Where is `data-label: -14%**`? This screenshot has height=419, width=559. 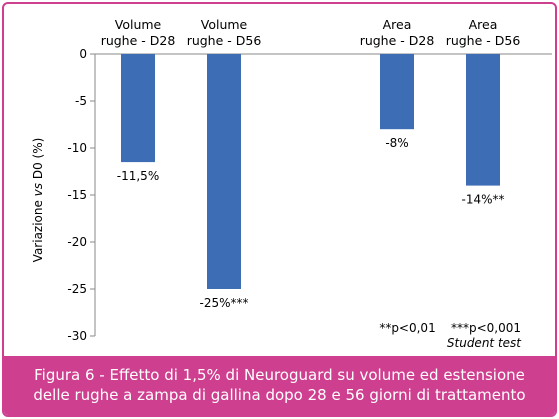
data-label: -14%** is located at coordinates (482, 200).